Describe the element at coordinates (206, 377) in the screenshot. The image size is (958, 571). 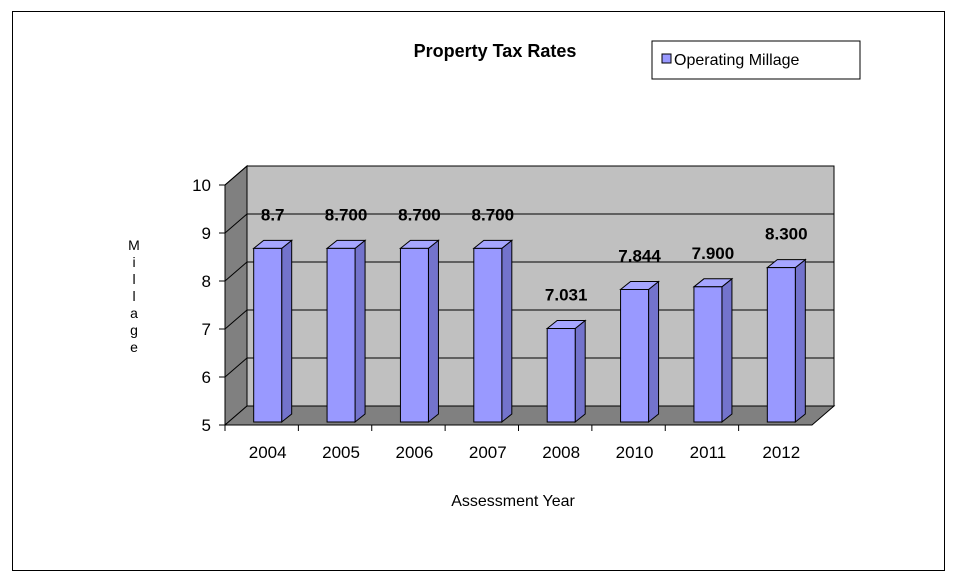
I see `y-tick-label: 6` at that location.